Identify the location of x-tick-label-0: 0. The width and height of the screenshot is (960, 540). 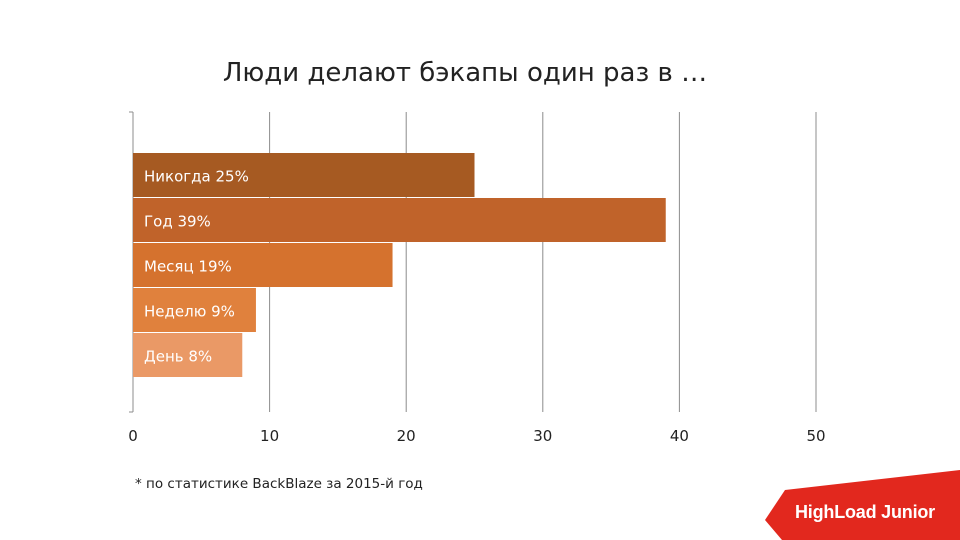
(133, 436).